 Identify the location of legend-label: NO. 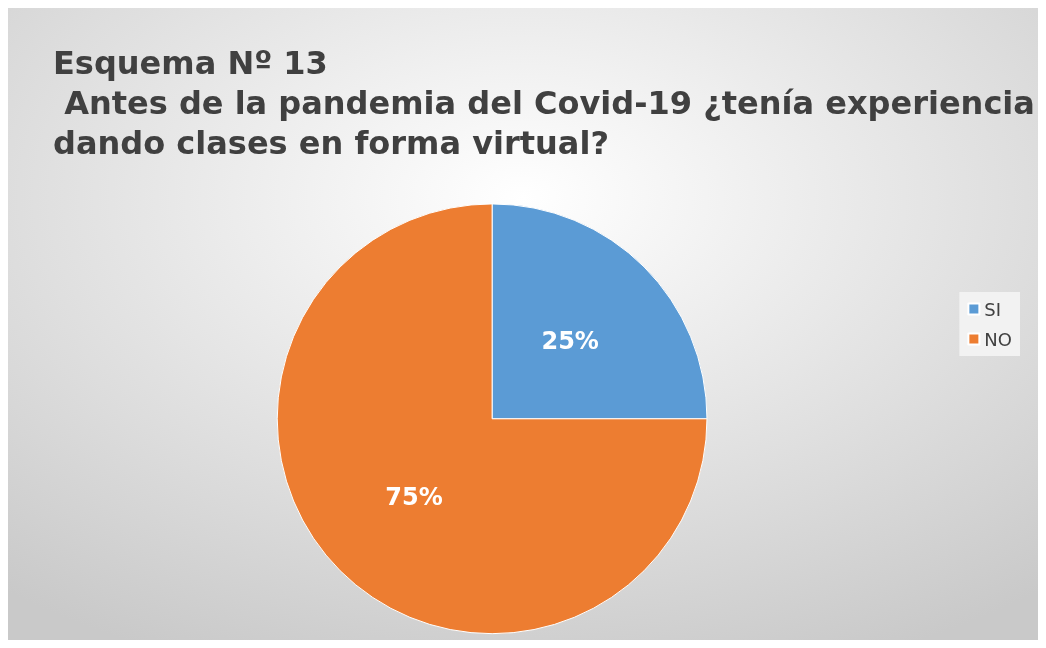
(998, 339).